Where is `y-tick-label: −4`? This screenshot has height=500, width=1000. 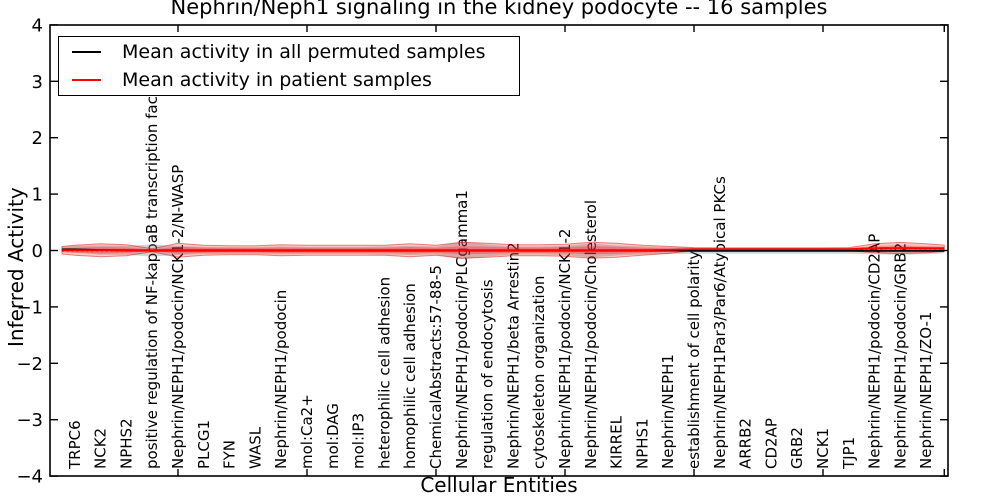
y-tick-label: −4 is located at coordinates (29, 477).